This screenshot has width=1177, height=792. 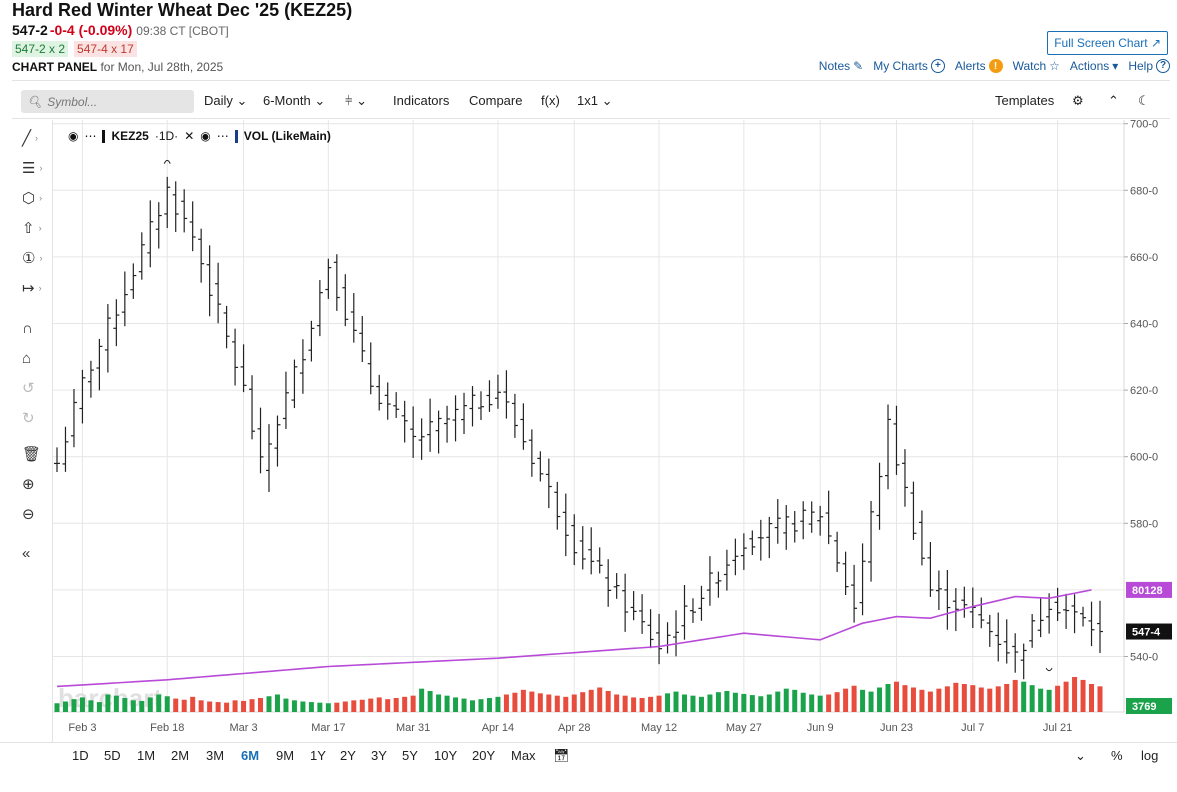 I want to click on layout-label: 1x1, so click(x=587, y=100).